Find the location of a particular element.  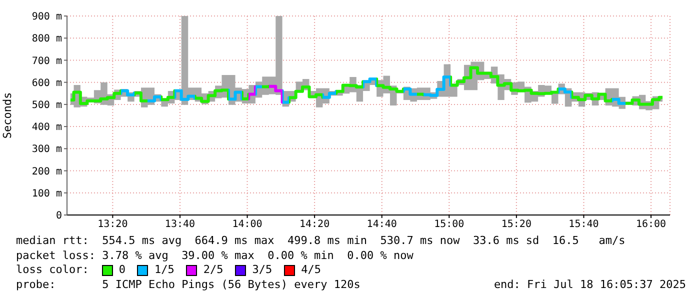

y-tick-label: 300 m is located at coordinates (47, 150).